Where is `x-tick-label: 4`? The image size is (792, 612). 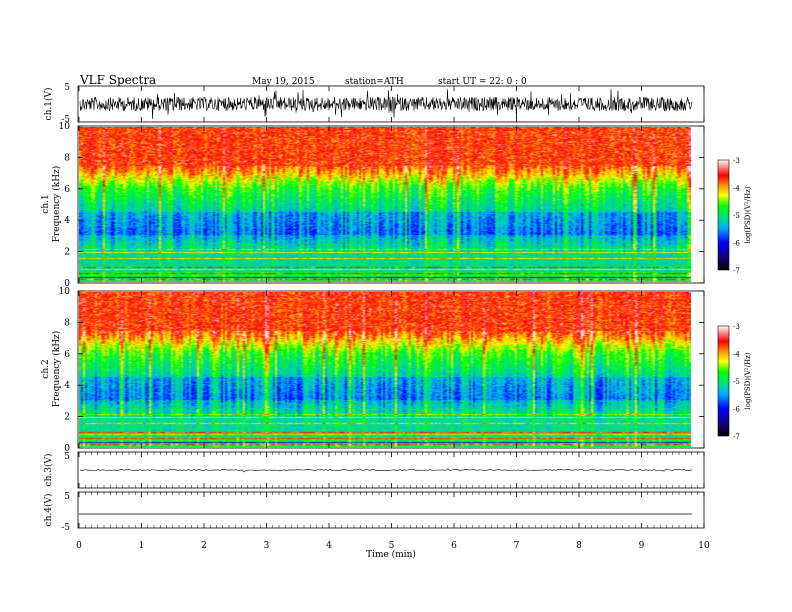 x-tick-label: 4 is located at coordinates (329, 546).